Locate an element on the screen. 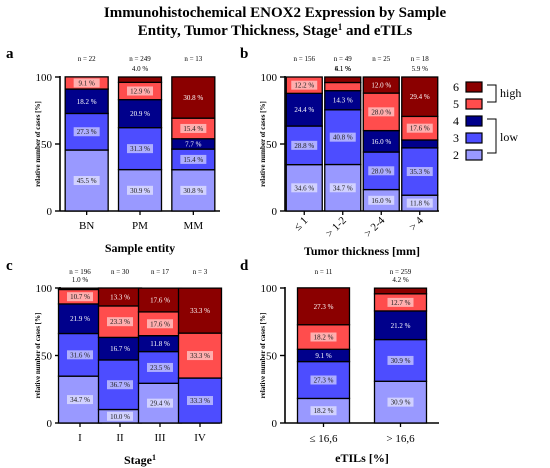  data-label: 10.7 % is located at coordinates (80, 297).